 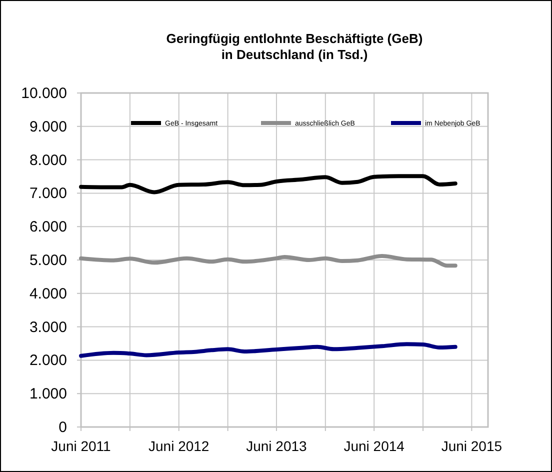 What do you see at coordinates (44, 93) in the screenshot?
I see `y-tick-label: 10.000` at bounding box center [44, 93].